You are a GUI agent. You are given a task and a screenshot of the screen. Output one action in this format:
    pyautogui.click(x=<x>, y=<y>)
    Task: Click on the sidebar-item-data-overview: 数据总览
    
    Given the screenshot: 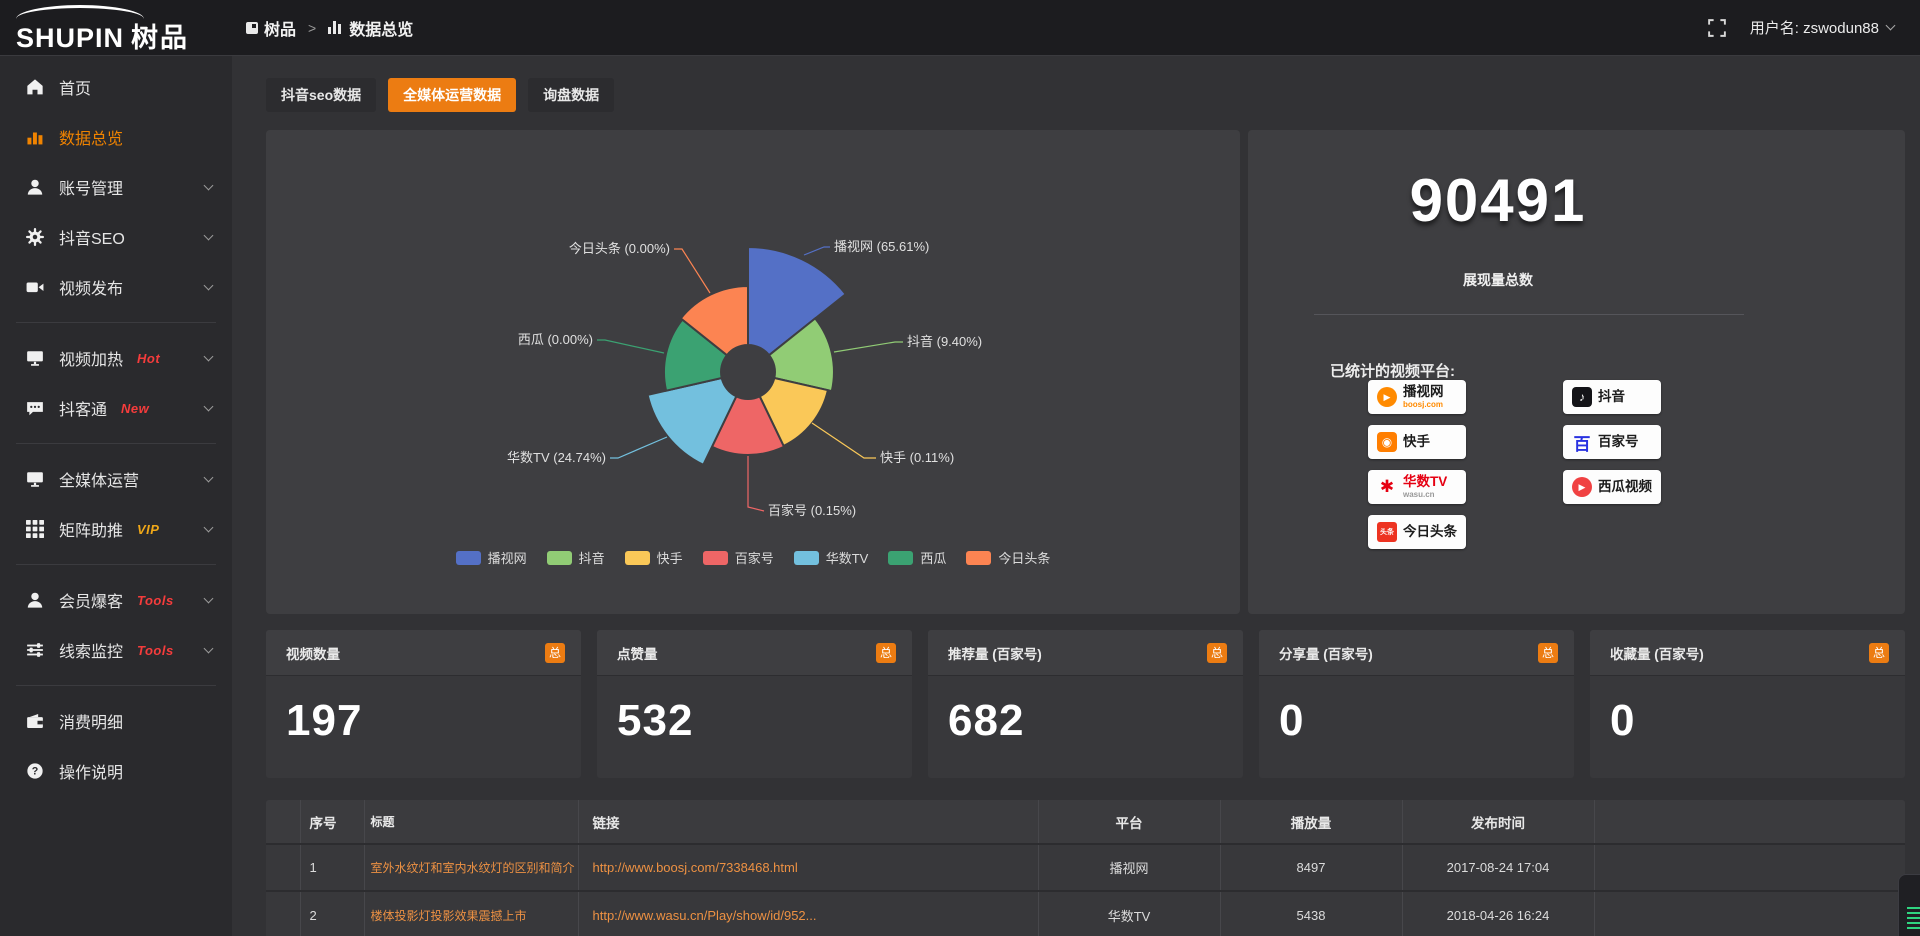 What is the action you would take?
    pyautogui.click(x=116, y=137)
    